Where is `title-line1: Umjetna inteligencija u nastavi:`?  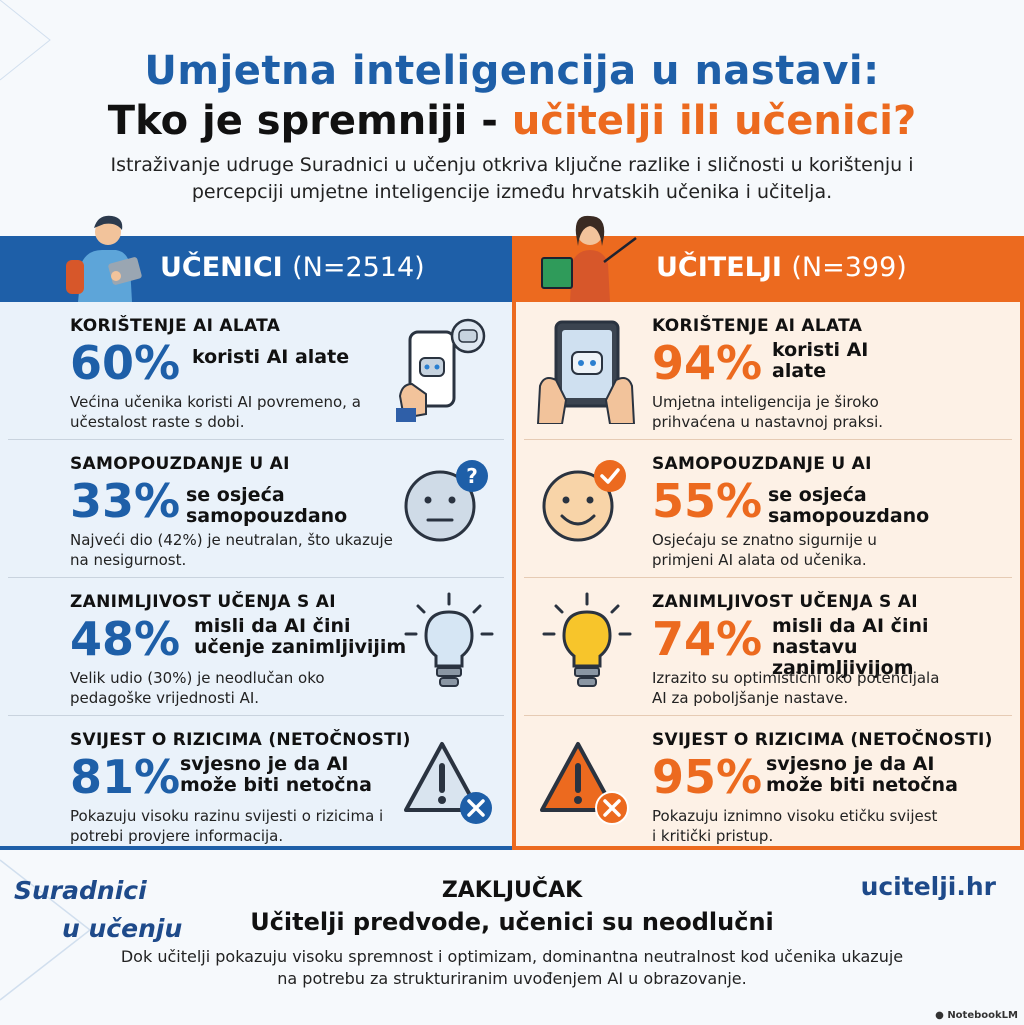
title-line1: Umjetna inteligencija u nastavi: is located at coordinates (512, 71).